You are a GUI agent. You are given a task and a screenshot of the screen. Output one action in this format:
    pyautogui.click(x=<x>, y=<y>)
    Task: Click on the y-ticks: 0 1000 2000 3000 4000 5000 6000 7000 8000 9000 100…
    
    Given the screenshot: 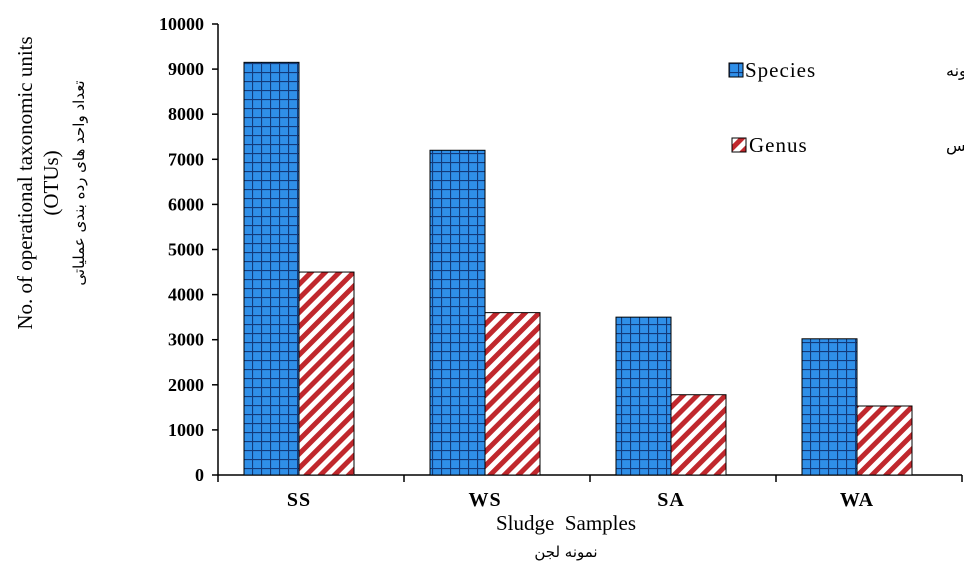 What is the action you would take?
    pyautogui.click(x=188, y=249)
    